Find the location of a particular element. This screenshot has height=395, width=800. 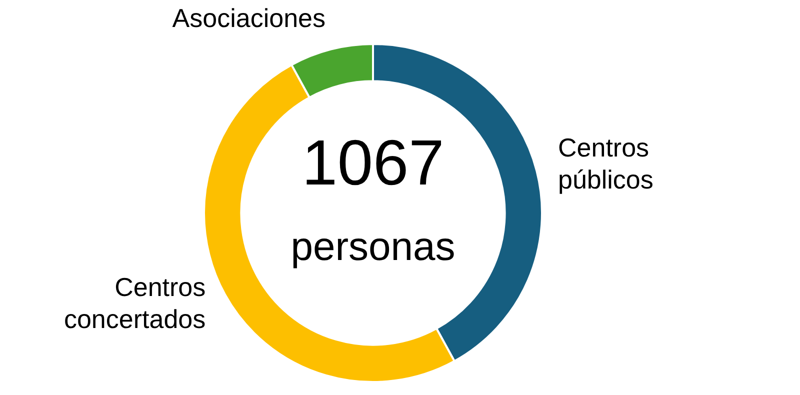

text: 1067 is located at coordinates (373, 162).